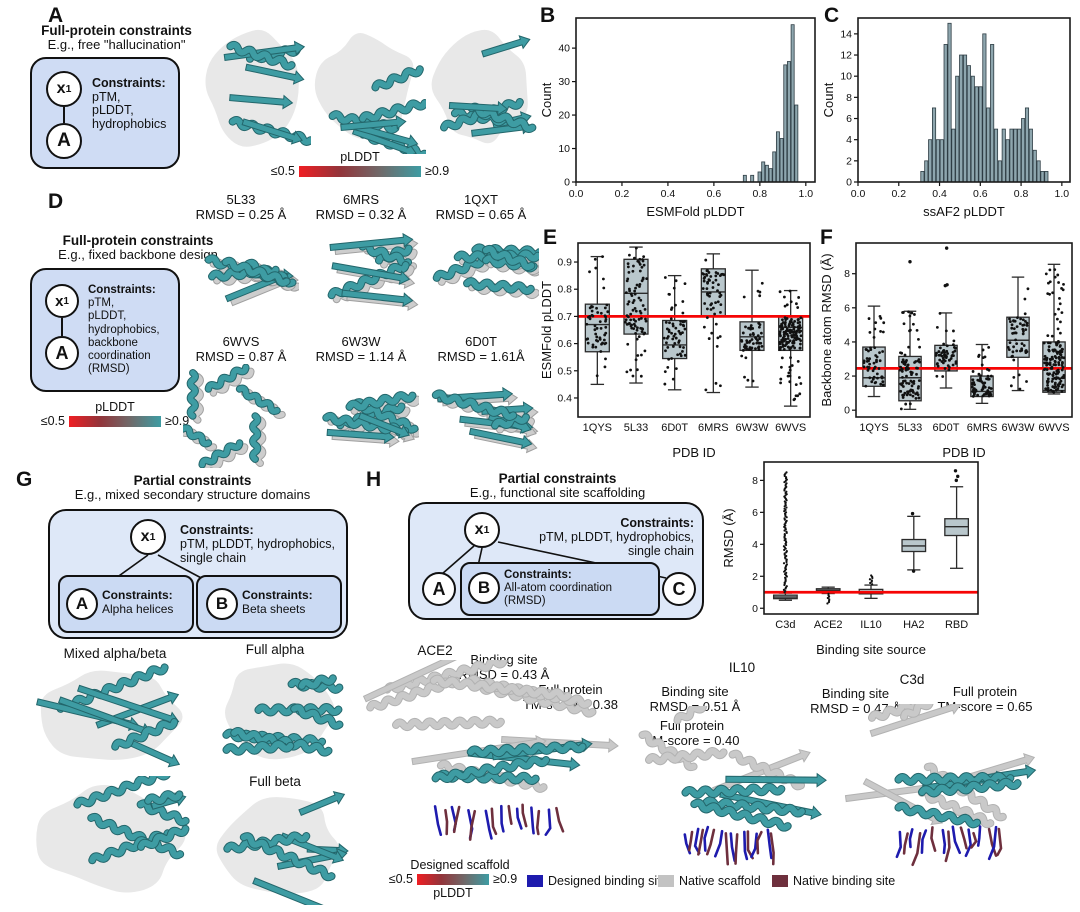 The height and width of the screenshot is (912, 1080). I want to click on panel-a-title: Full-protein constraints, so click(116, 30).